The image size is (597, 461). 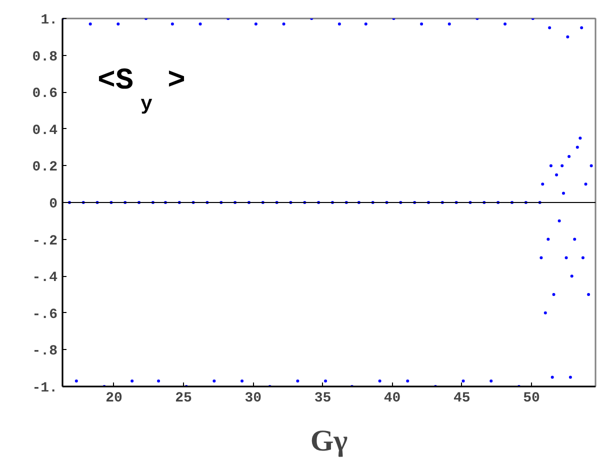 What do you see at coordinates (323, 398) in the screenshot?
I see `x-tick-label: 35` at bounding box center [323, 398].